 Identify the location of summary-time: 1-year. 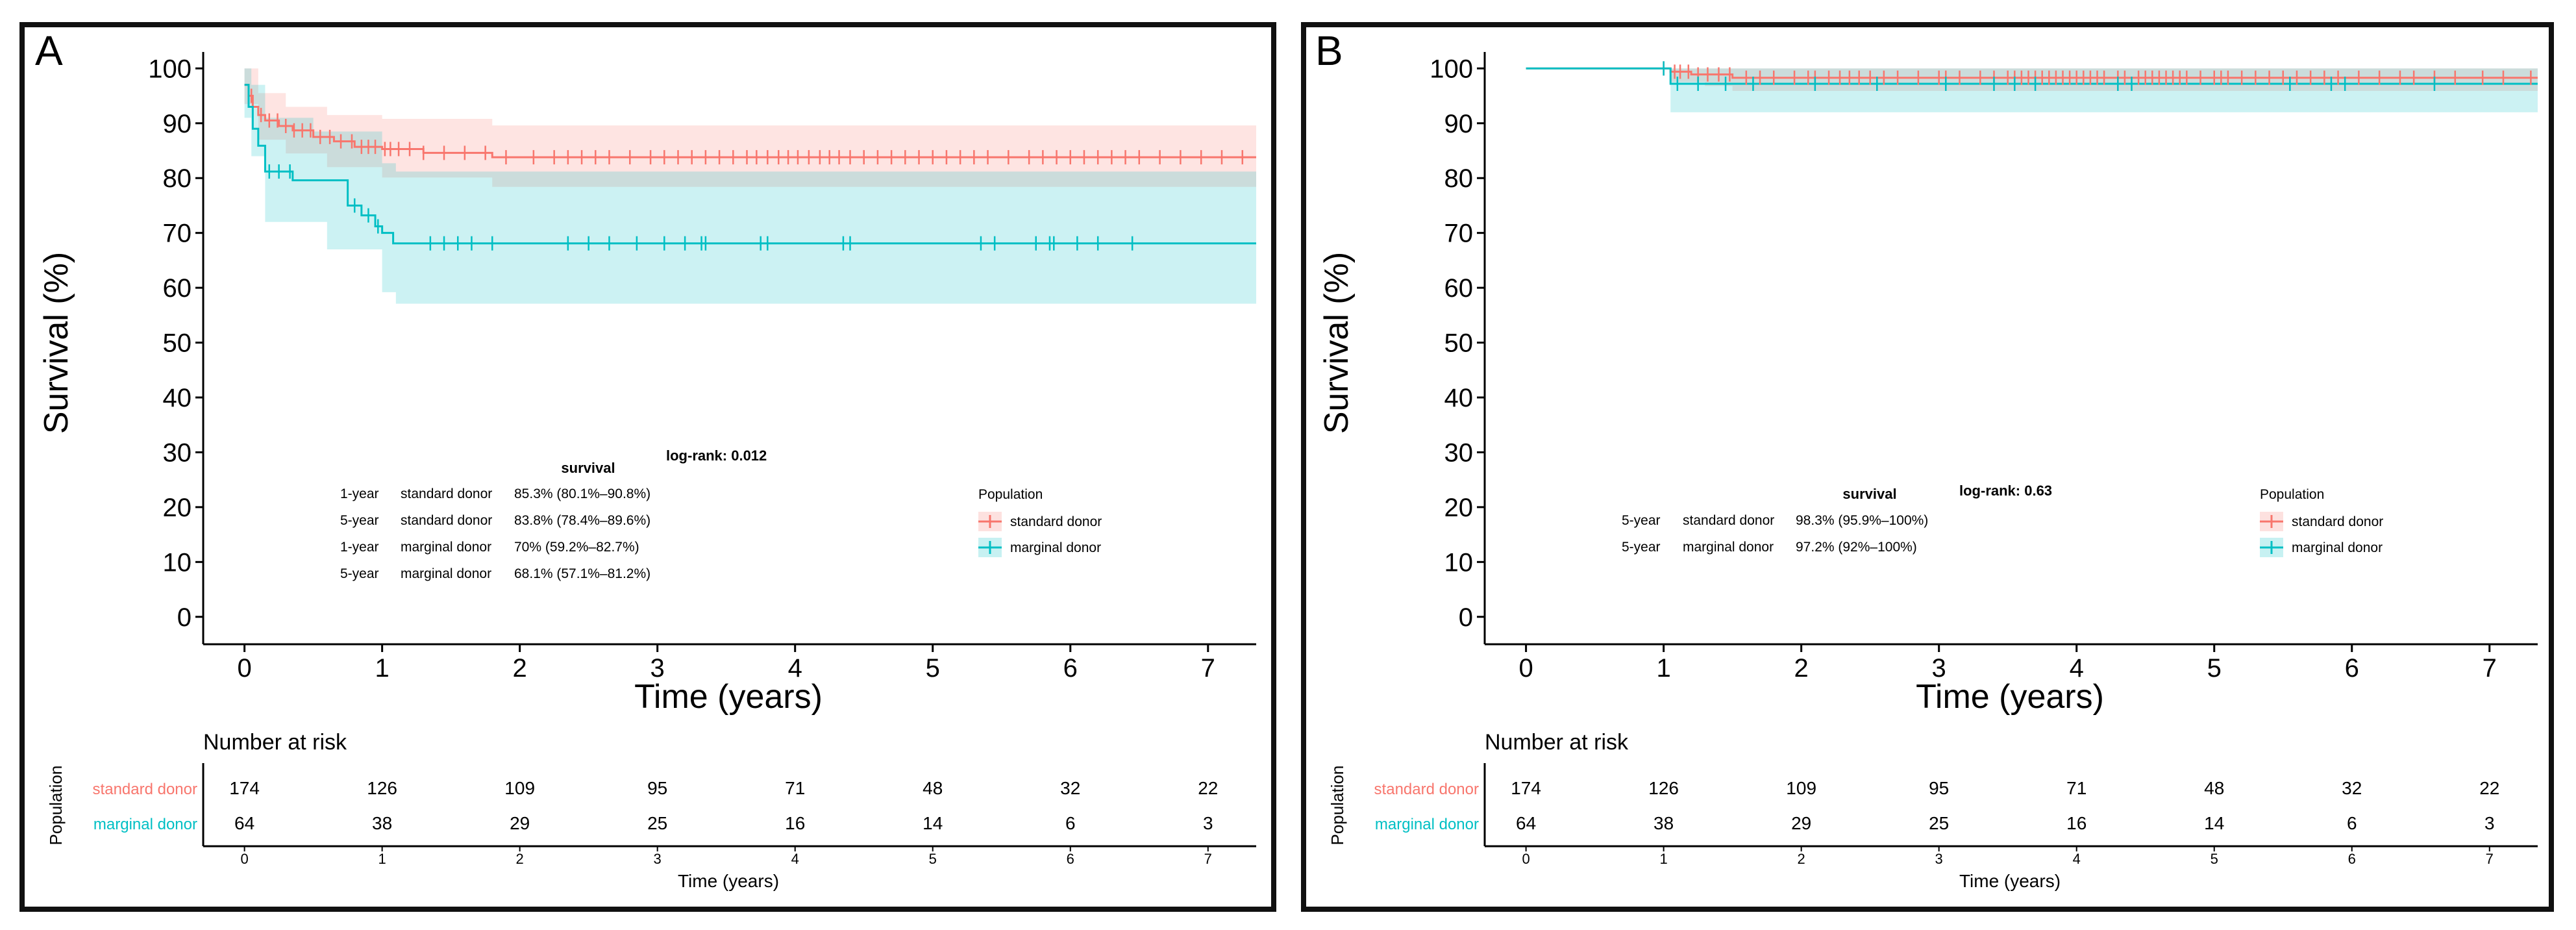
(359, 547).